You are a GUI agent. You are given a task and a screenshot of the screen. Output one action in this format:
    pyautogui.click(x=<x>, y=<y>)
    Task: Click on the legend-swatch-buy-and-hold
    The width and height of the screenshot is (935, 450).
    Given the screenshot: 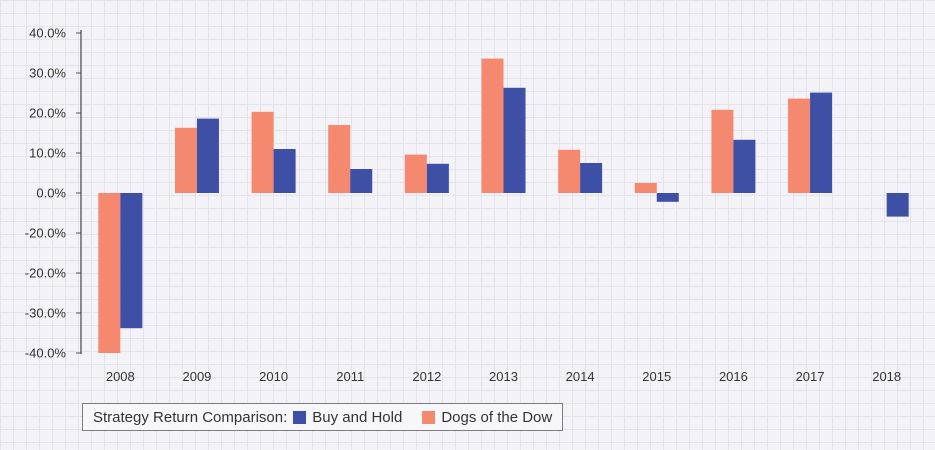 What is the action you would take?
    pyautogui.click(x=300, y=417)
    